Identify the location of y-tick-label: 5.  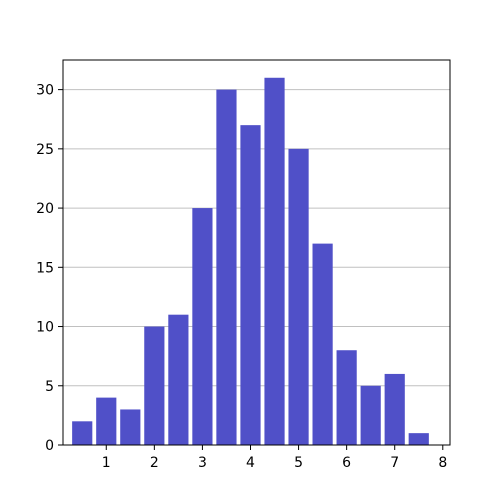
(49, 387).